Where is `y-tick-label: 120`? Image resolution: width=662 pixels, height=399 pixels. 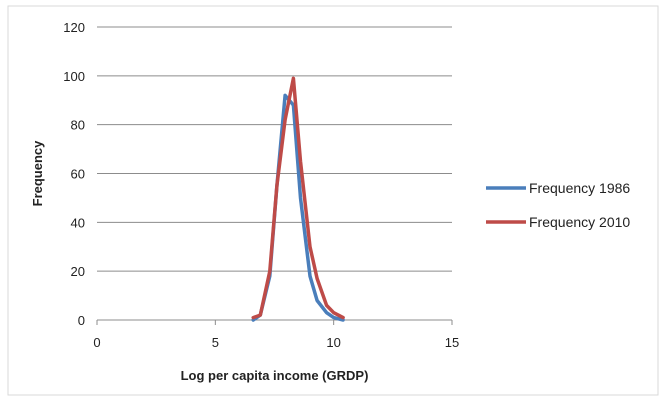 y-tick-label: 120 is located at coordinates (74, 27).